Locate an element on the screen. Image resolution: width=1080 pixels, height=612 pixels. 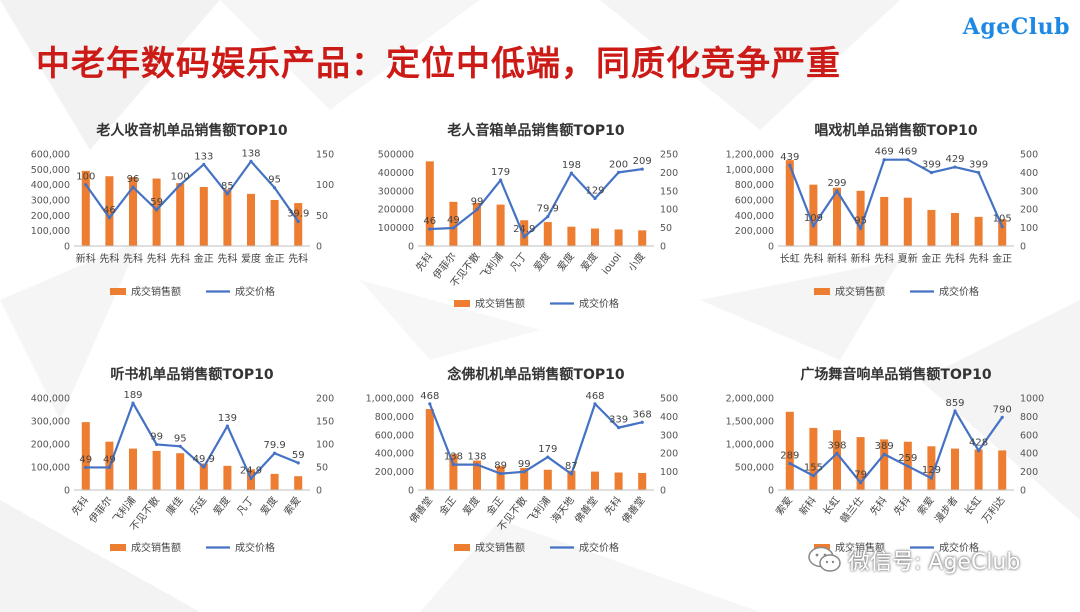
y-left-tick-label: 600,000 is located at coordinates (754, 201).